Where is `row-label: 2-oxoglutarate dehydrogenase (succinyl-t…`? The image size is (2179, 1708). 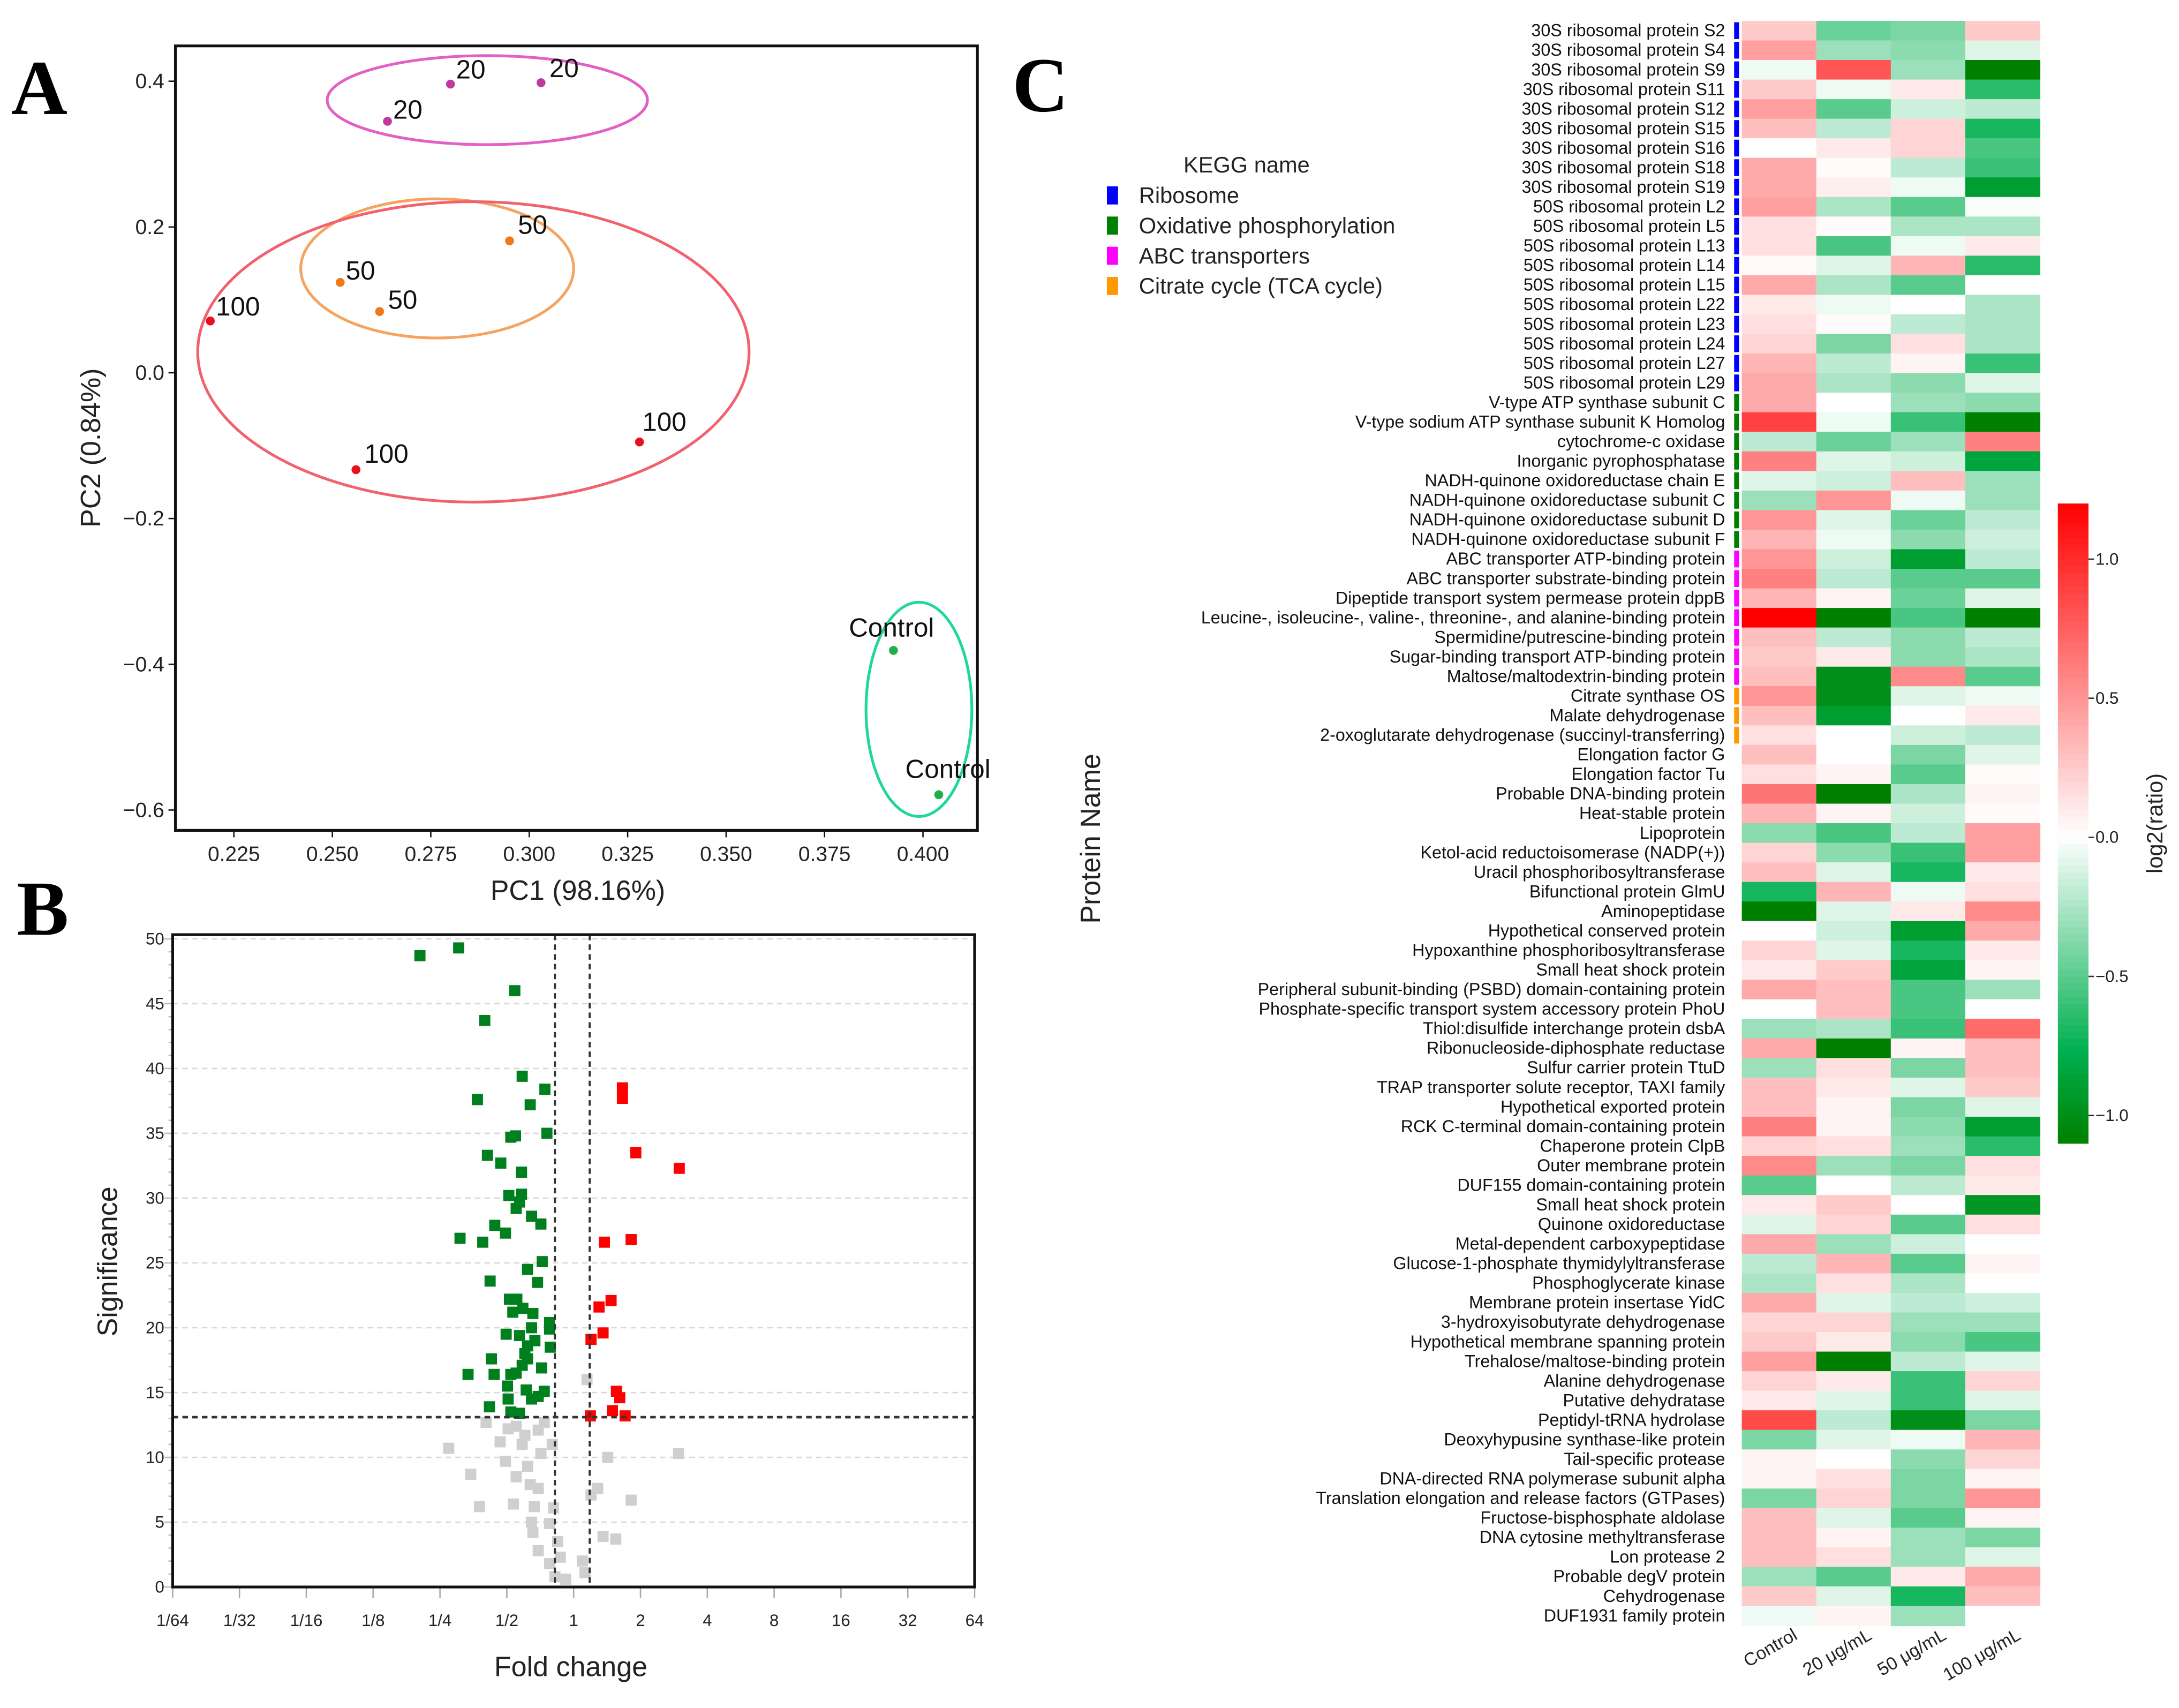
row-label: 2-oxoglutarate dehydrogenase (succinyl-t… is located at coordinates (1522, 734).